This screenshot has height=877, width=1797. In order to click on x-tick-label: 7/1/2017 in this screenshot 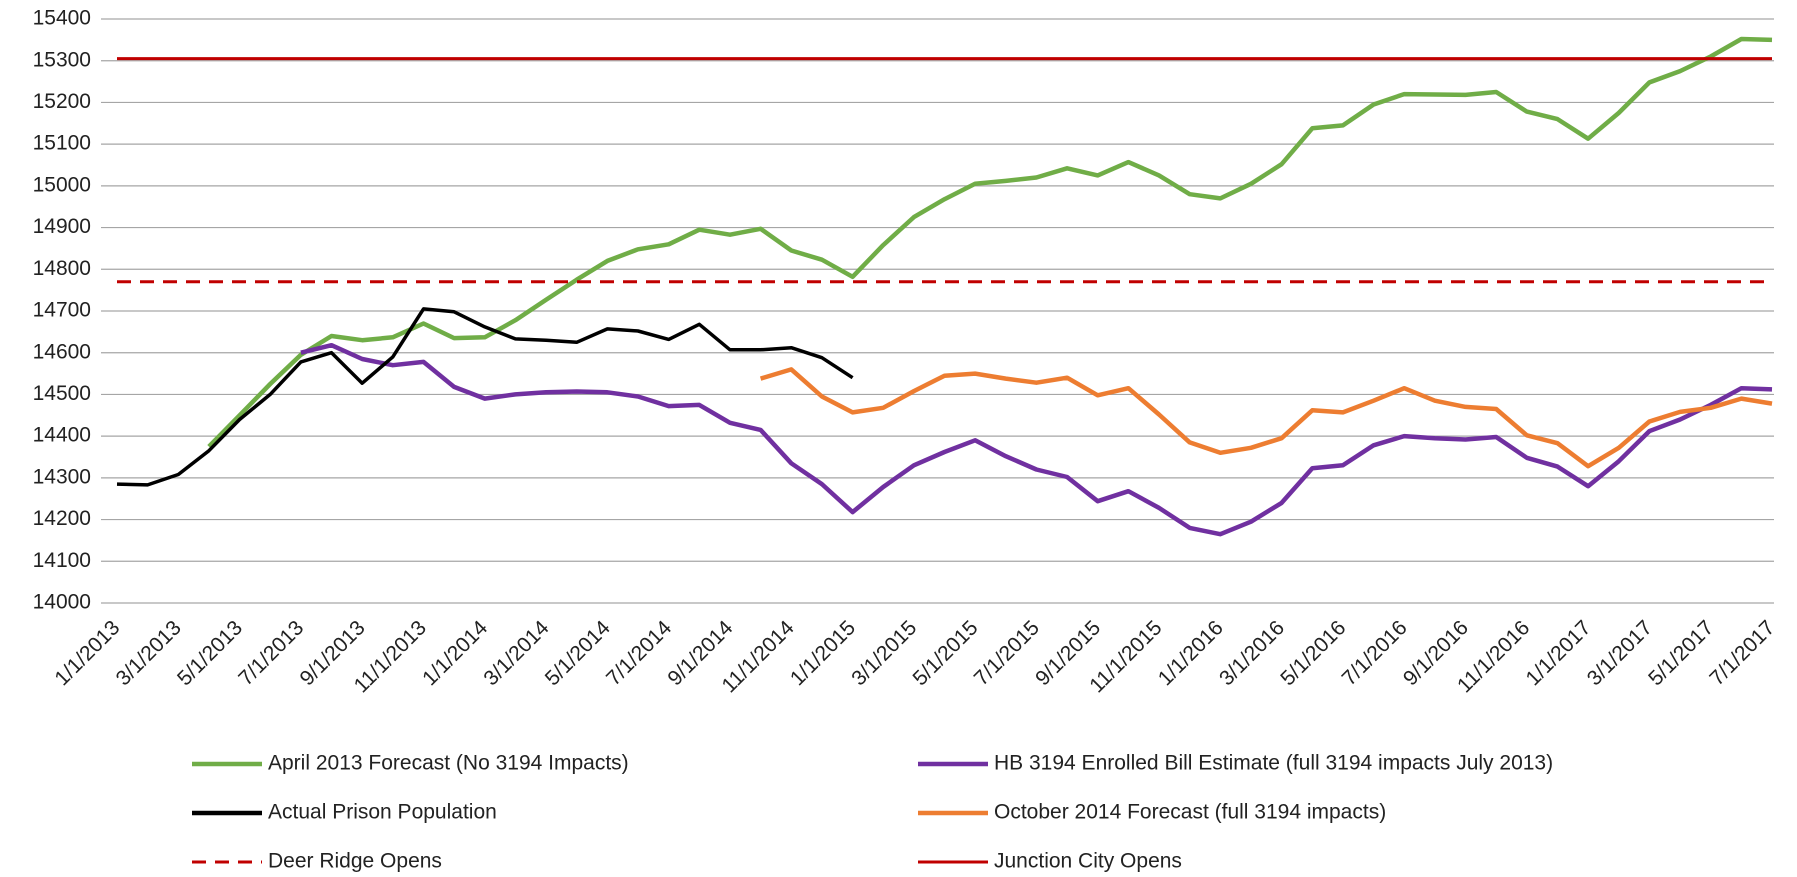, I will do `click(1742, 653)`.